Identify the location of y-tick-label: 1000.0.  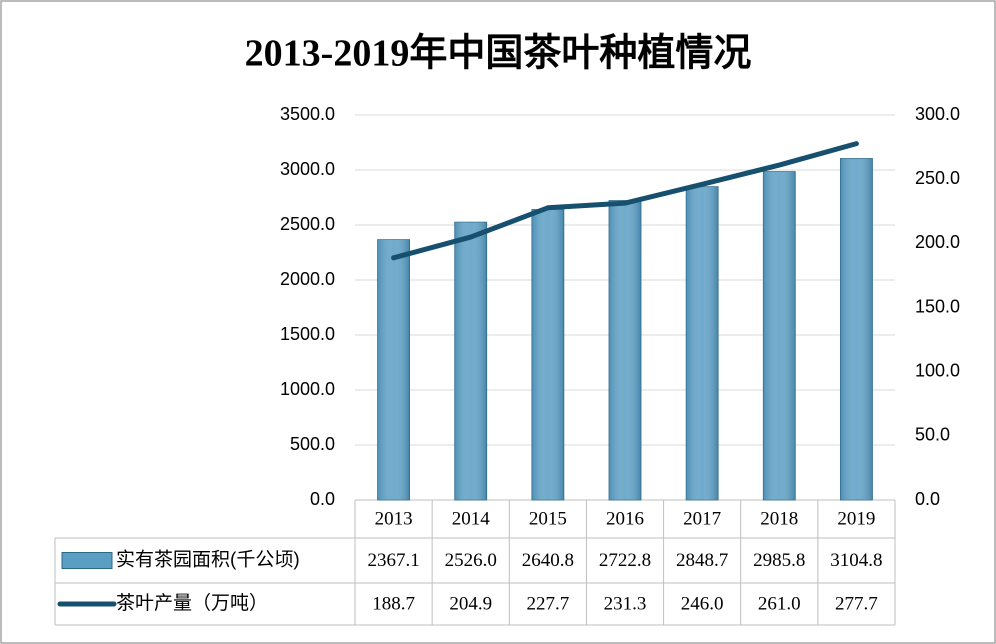
(307, 389).